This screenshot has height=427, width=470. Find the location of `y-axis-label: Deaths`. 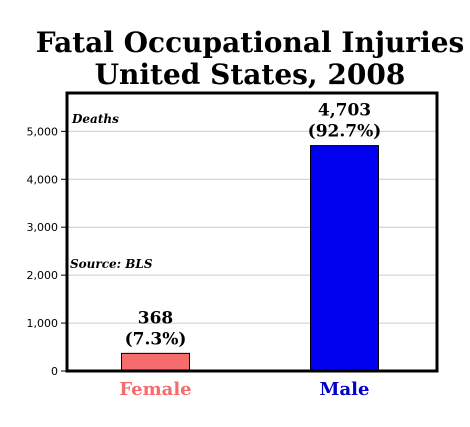

y-axis-label: Deaths is located at coordinates (95, 119).